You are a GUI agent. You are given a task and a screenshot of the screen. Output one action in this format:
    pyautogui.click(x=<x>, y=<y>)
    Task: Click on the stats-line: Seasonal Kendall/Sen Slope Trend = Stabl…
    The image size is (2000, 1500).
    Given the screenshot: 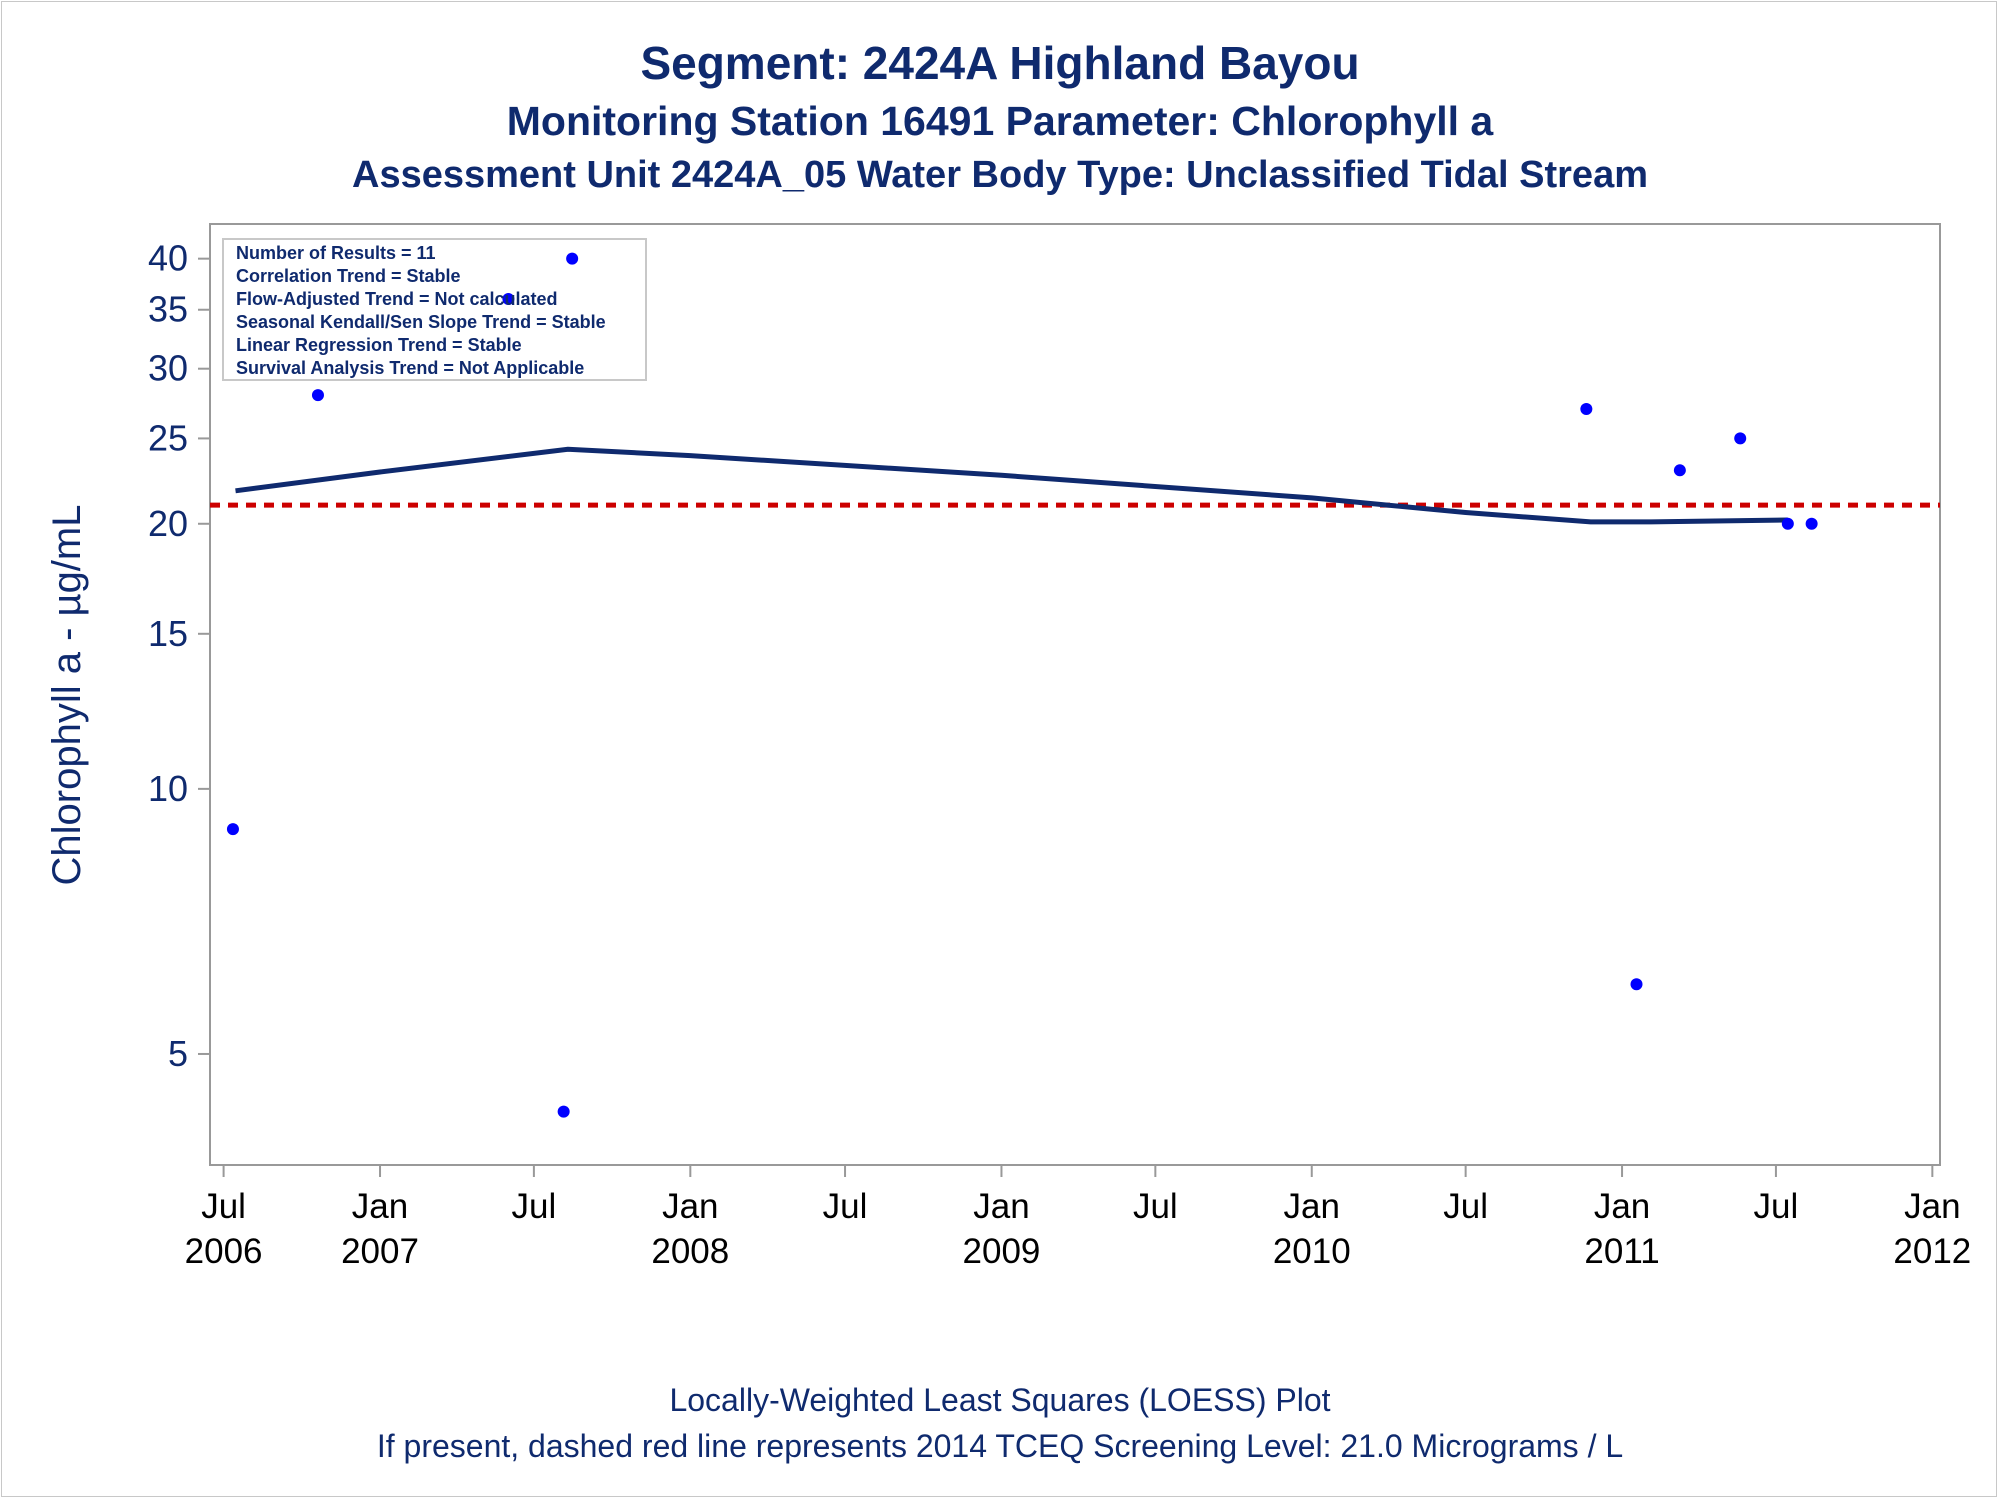 What is the action you would take?
    pyautogui.click(x=421, y=322)
    